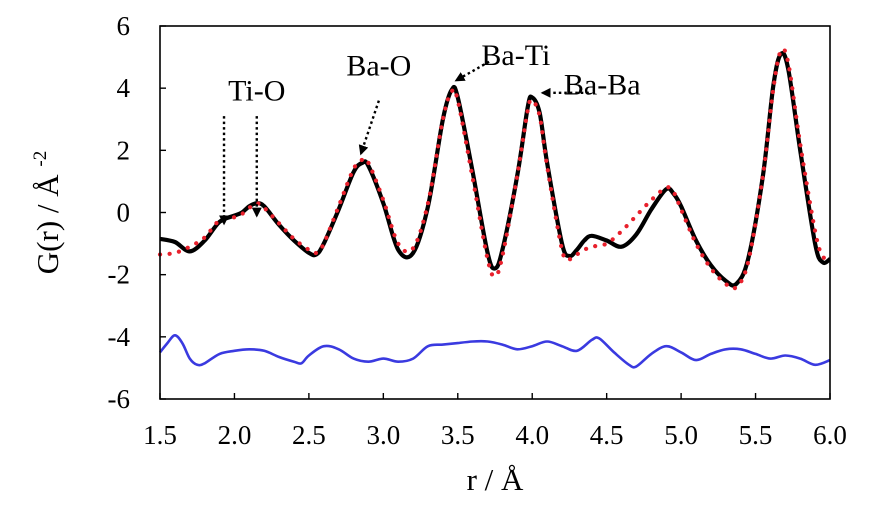 Image resolution: width=892 pixels, height=506 pixels. What do you see at coordinates (515, 55) in the screenshot?
I see `annotation-label: Ba-Ti` at bounding box center [515, 55].